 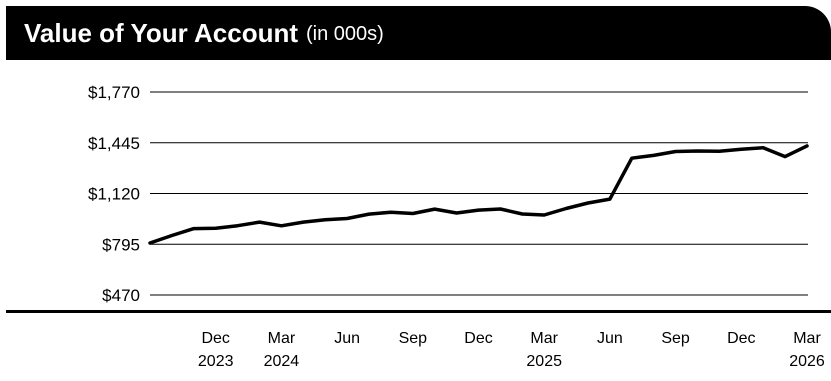 What do you see at coordinates (114, 143) in the screenshot?
I see `y-tick-label: $1,445` at bounding box center [114, 143].